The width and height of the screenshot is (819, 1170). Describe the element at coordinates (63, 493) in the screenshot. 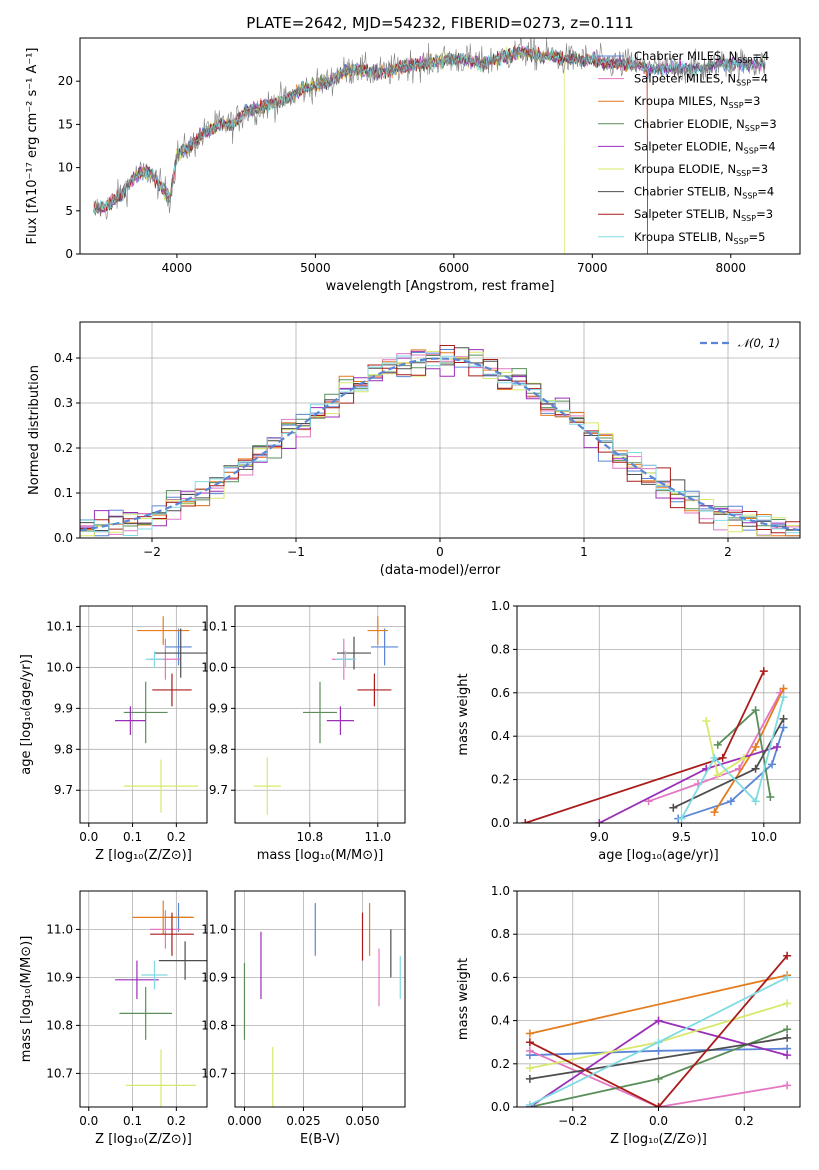

I see `y-tick-label: 0.1` at that location.